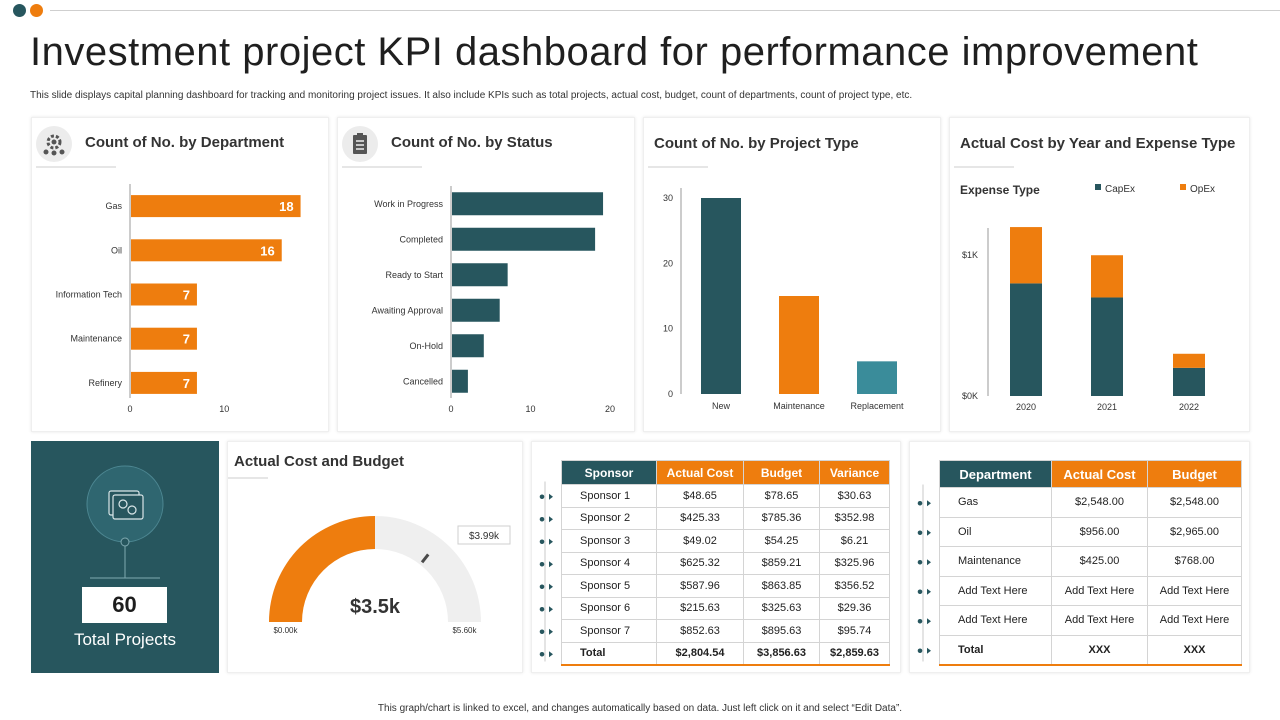 Image resolution: width=1280 pixels, height=720 pixels. Describe the element at coordinates (375, 607) in the screenshot. I see `gauge-value-label: $3.5k` at that location.